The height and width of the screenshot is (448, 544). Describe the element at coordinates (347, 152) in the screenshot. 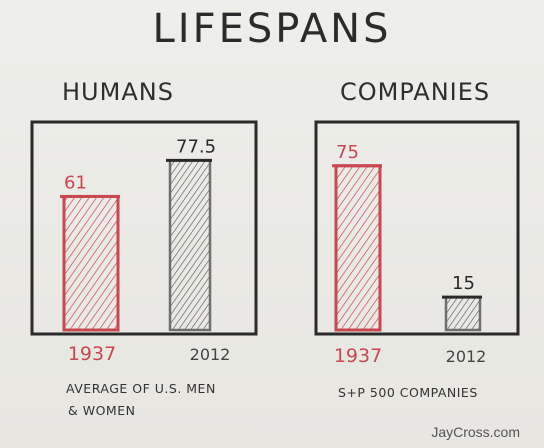

I see `companies-value-label-1937: 75` at that location.